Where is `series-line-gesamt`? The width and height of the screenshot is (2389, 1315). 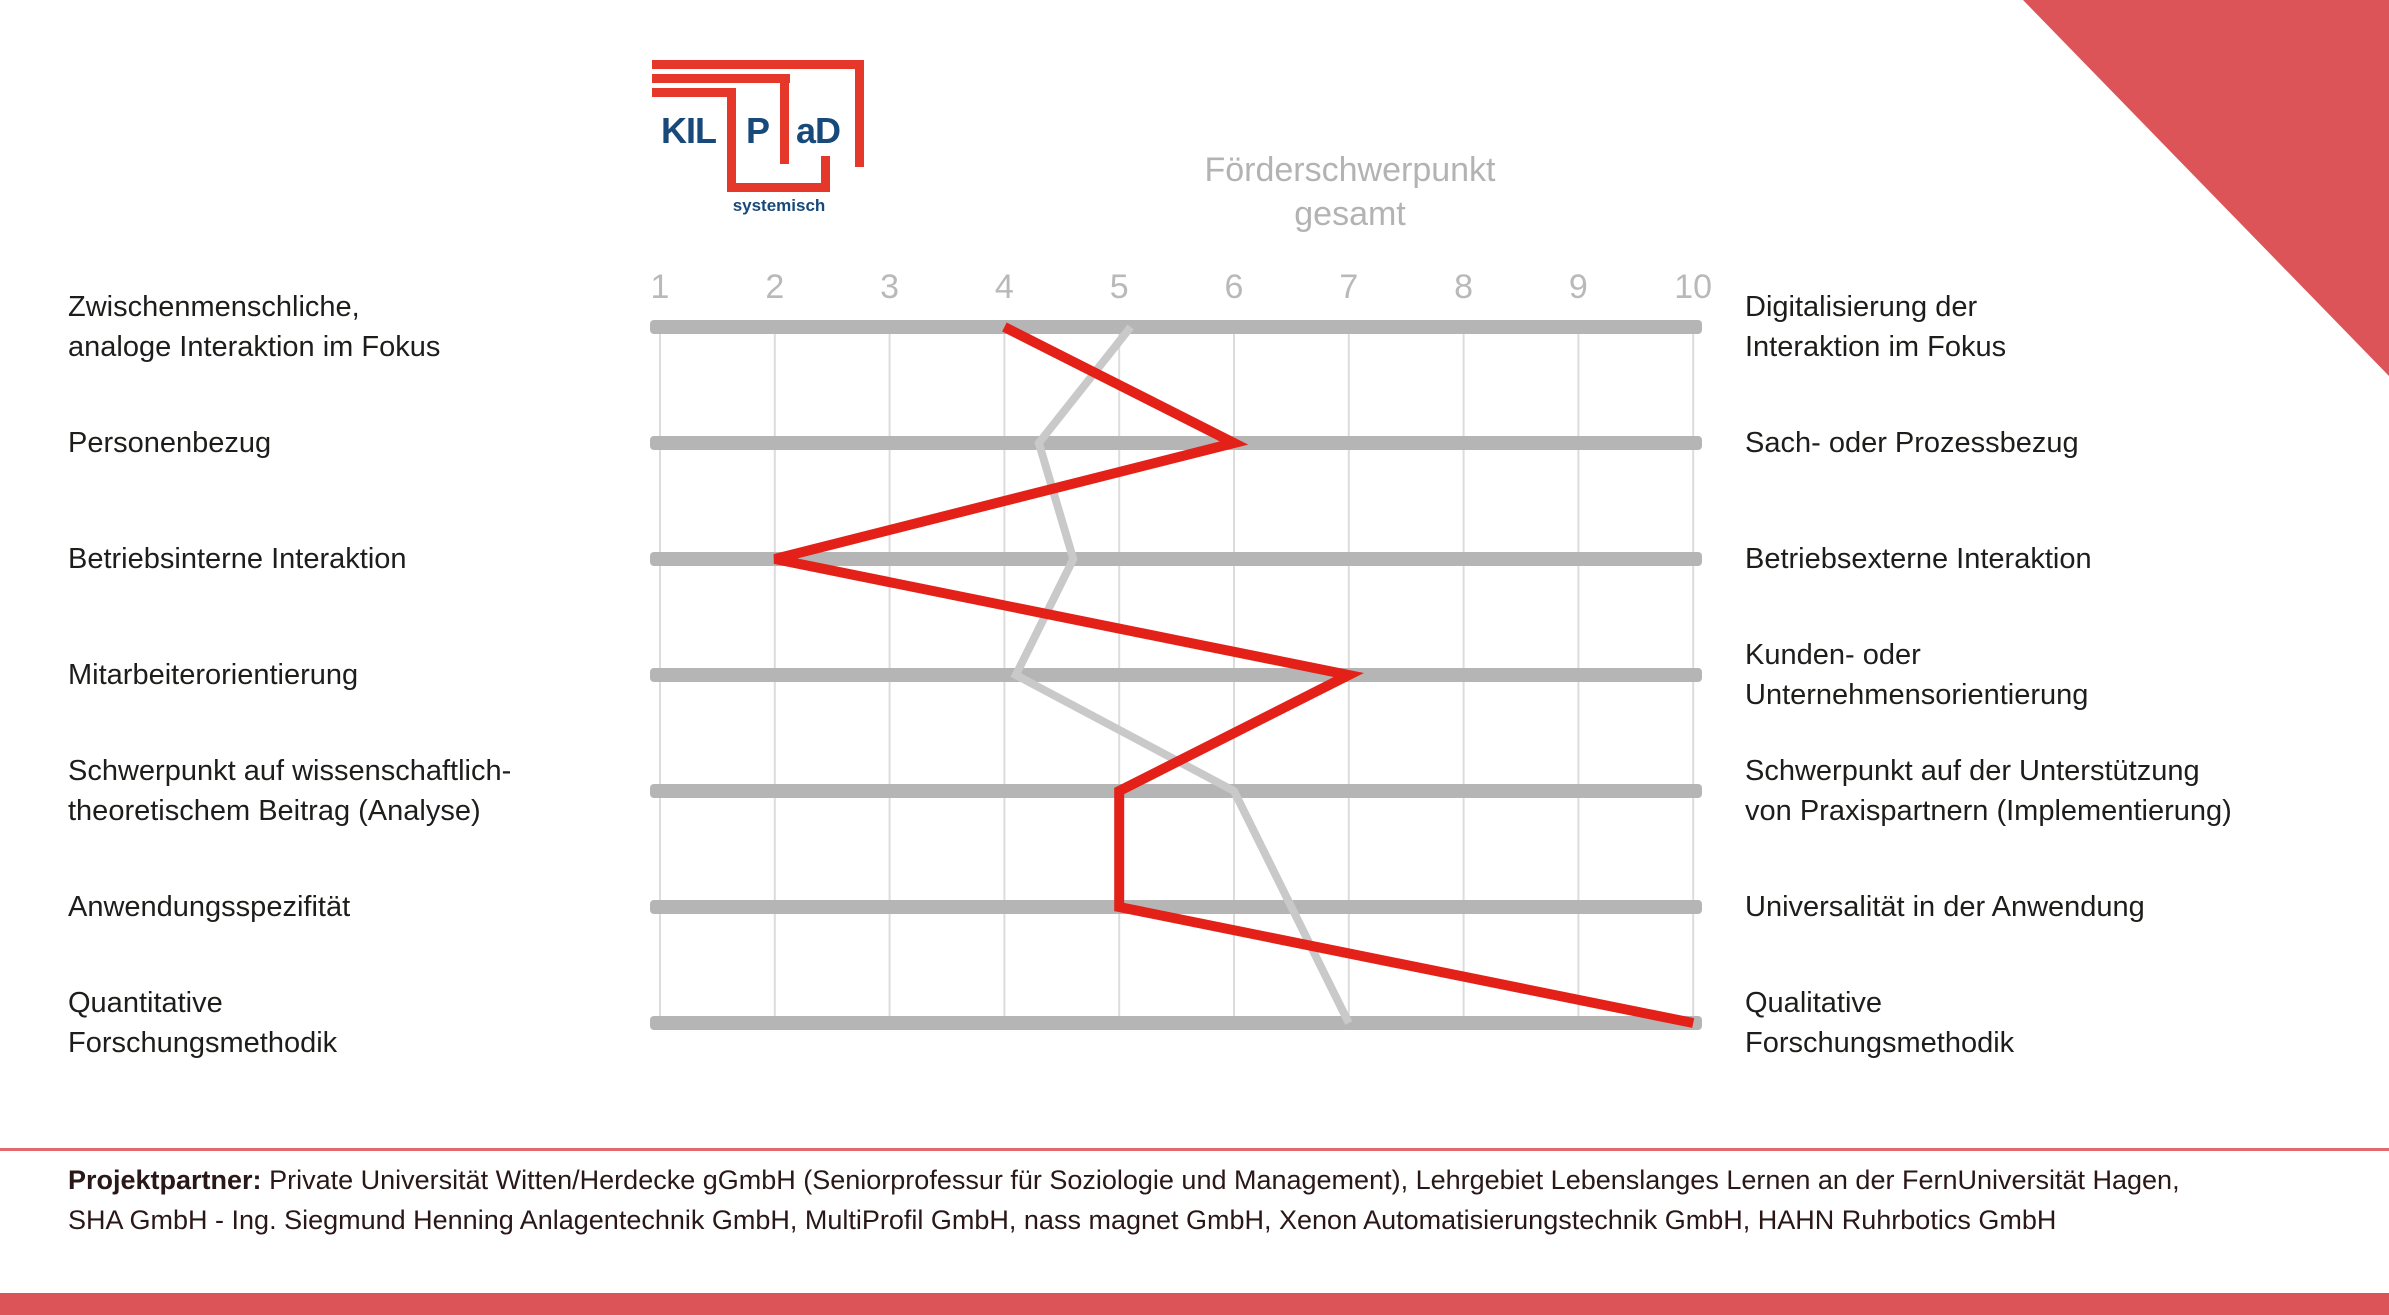 series-line-gesamt is located at coordinates (1181, 674).